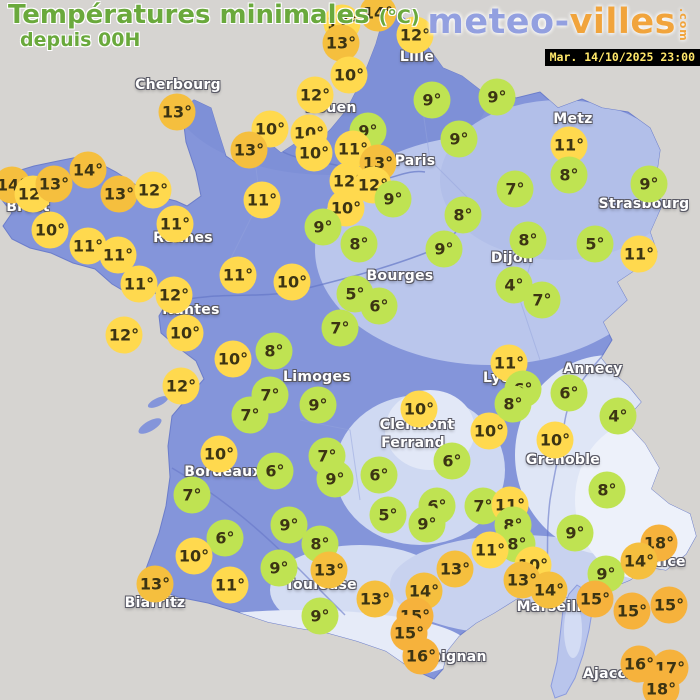 The image size is (700, 700). I want to click on city-label-metz: Metz, so click(573, 119).